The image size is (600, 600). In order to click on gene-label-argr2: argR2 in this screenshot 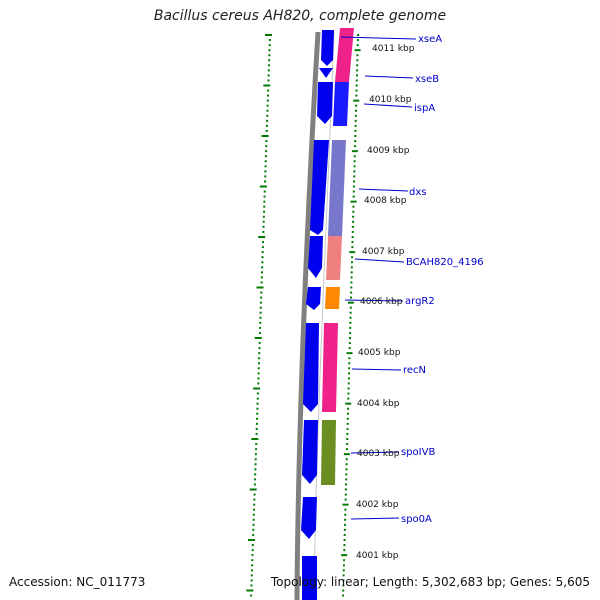, I will do `click(420, 301)`.